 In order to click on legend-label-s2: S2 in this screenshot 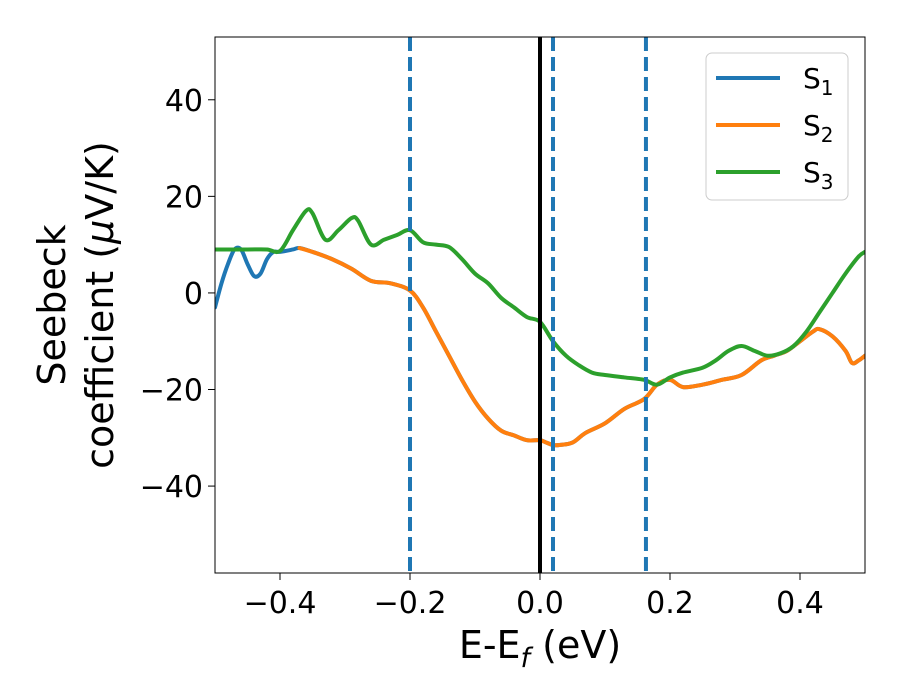, I will do `click(818, 128)`.